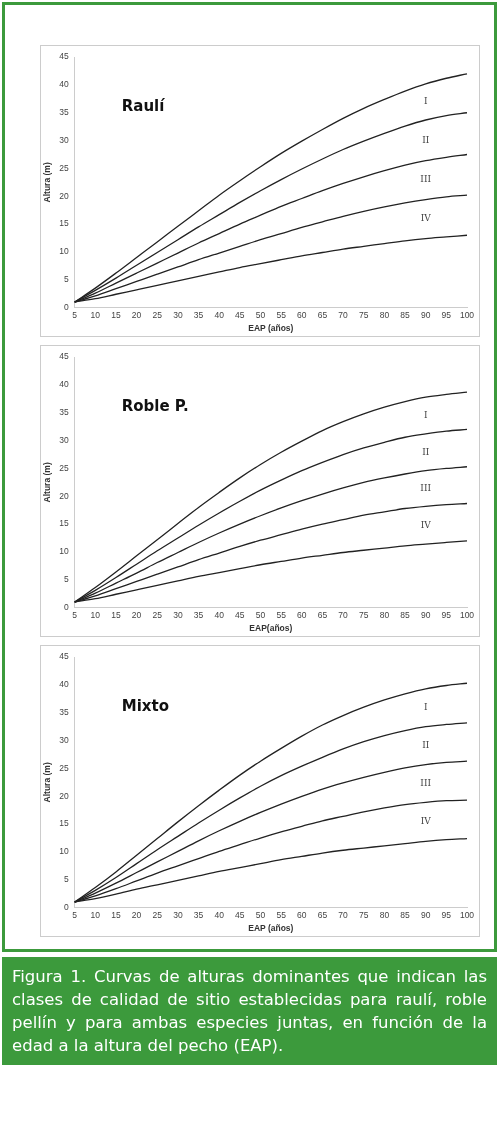 This screenshot has height=1126, width=503. I want to click on x-tick-label: 90, so click(425, 315).